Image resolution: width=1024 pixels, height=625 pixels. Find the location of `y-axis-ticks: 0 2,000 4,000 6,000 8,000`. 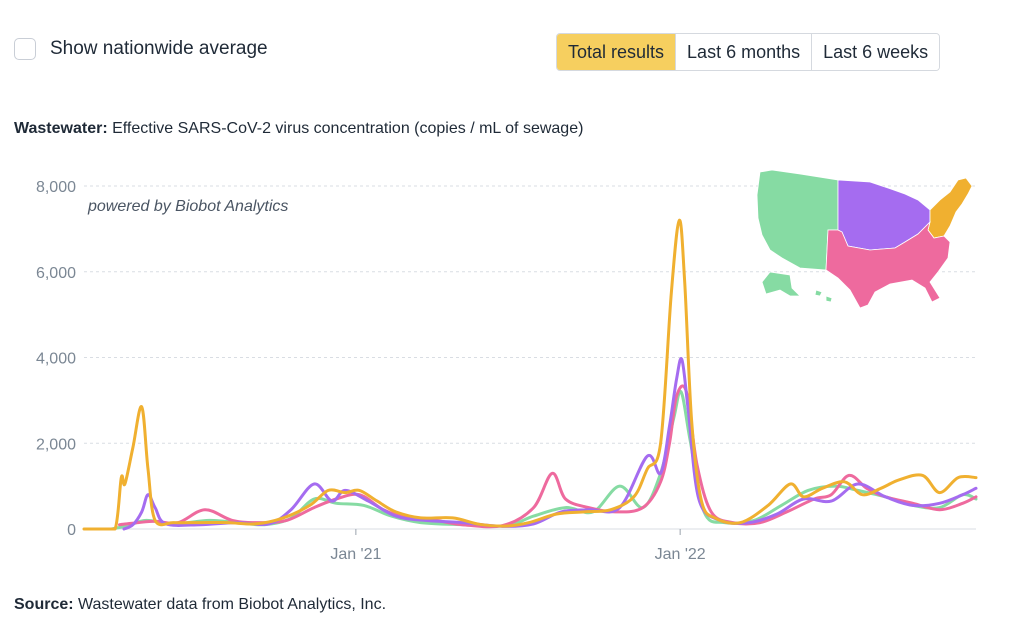

y-axis-ticks: 0 2,000 4,000 6,000 8,000 is located at coordinates (56, 359).